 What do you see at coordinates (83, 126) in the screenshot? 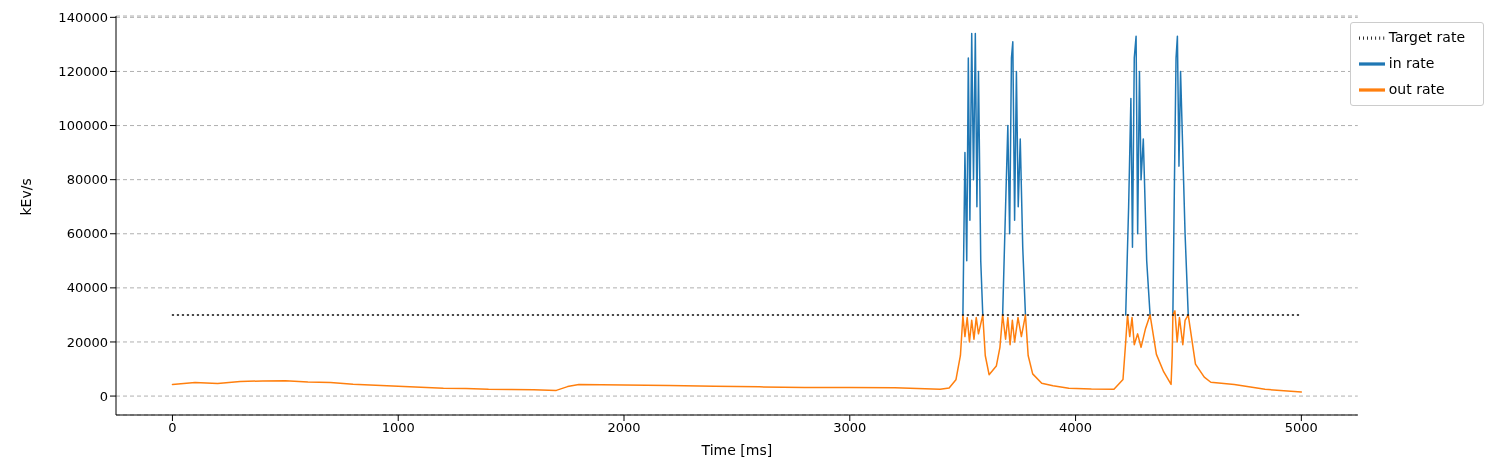
I see `y-tick-label: 100000` at bounding box center [83, 126].